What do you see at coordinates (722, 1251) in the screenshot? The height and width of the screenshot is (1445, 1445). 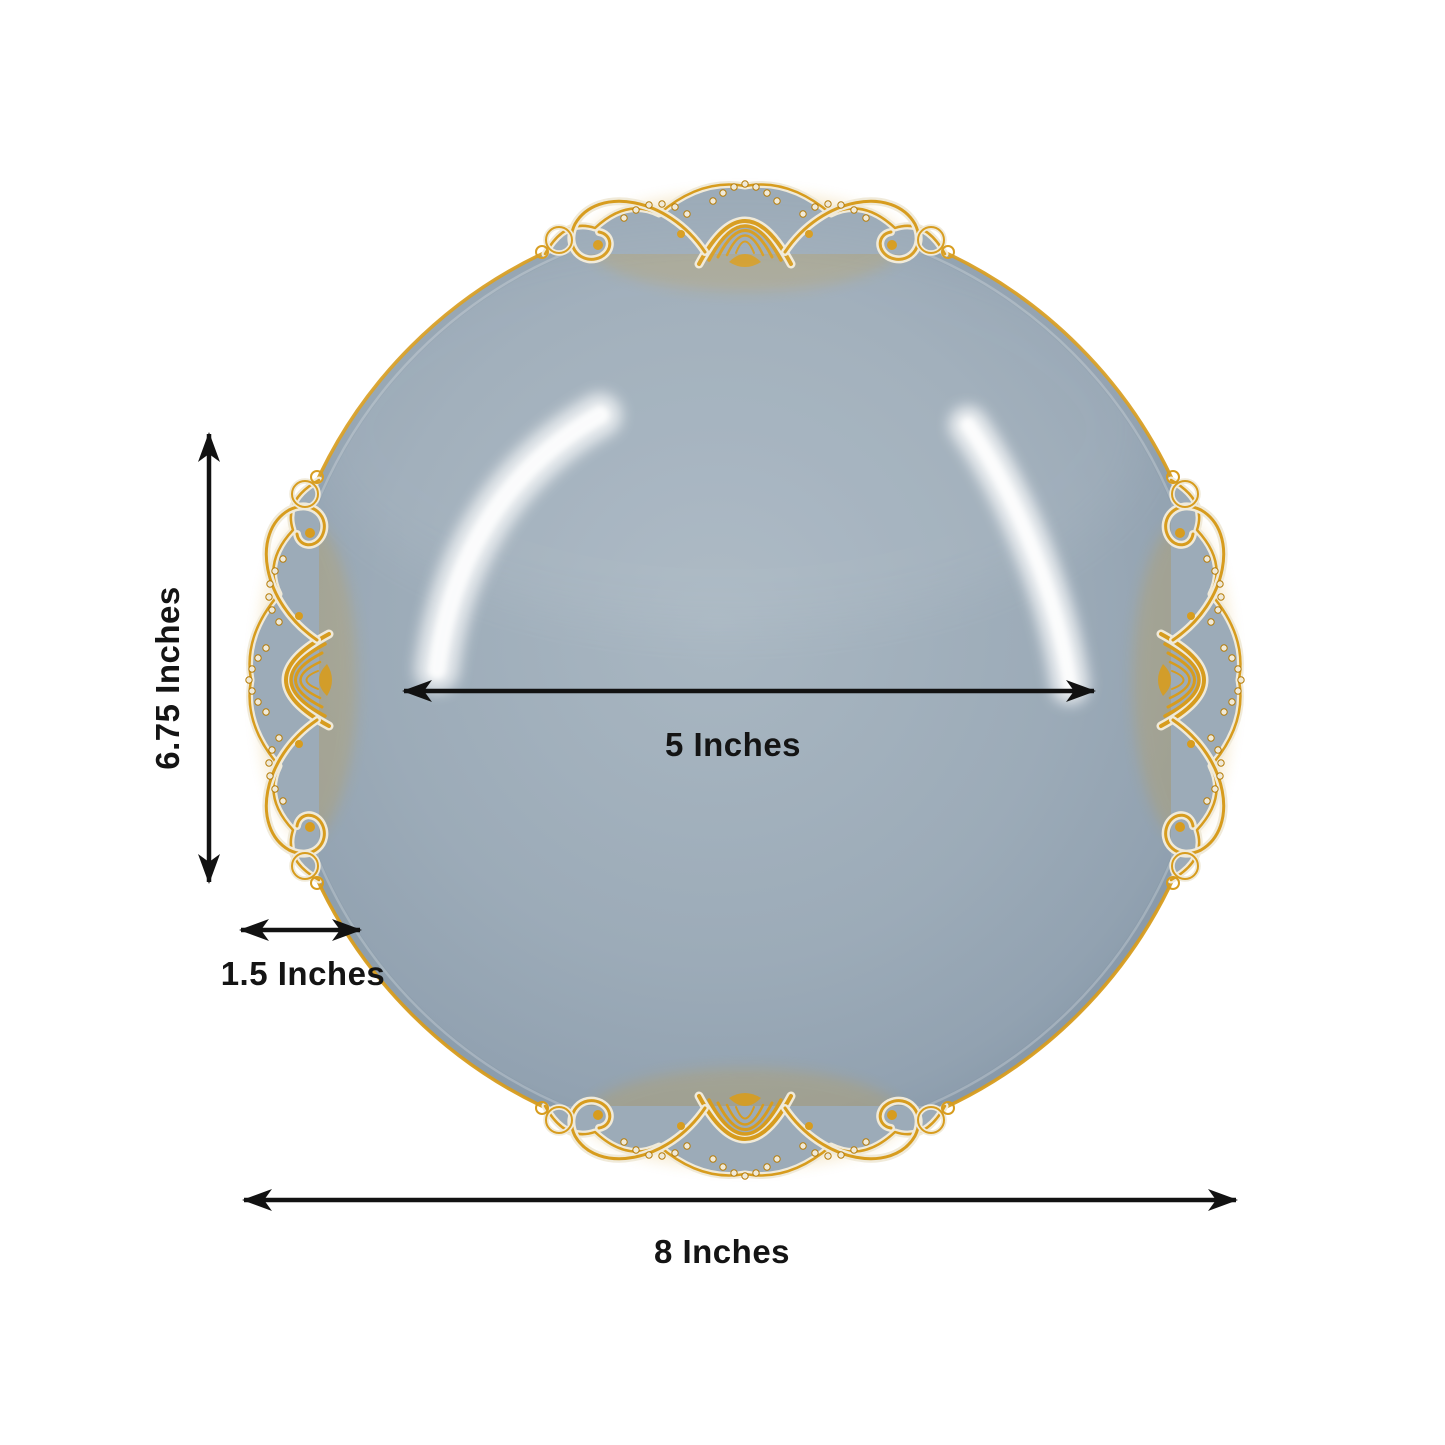 I see `outer-diameter-label: 8 Inches` at bounding box center [722, 1251].